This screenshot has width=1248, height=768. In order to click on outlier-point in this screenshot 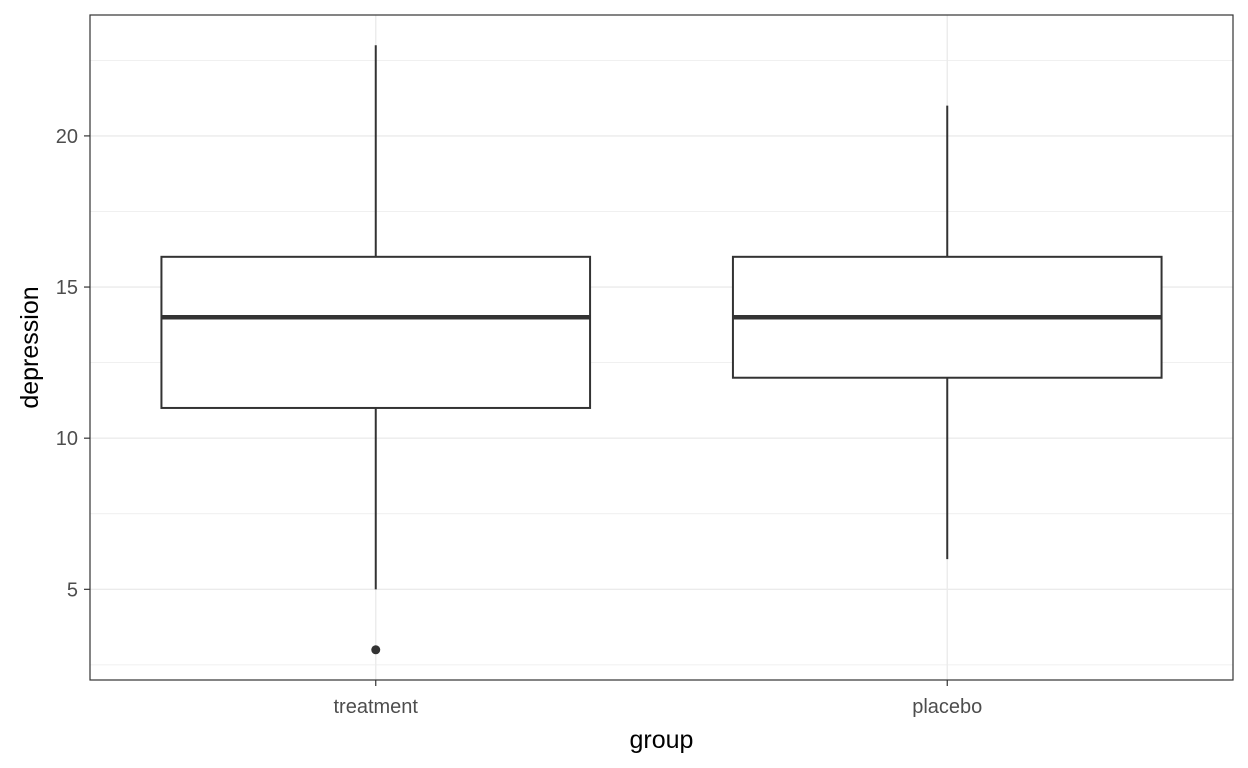, I will do `click(376, 650)`.